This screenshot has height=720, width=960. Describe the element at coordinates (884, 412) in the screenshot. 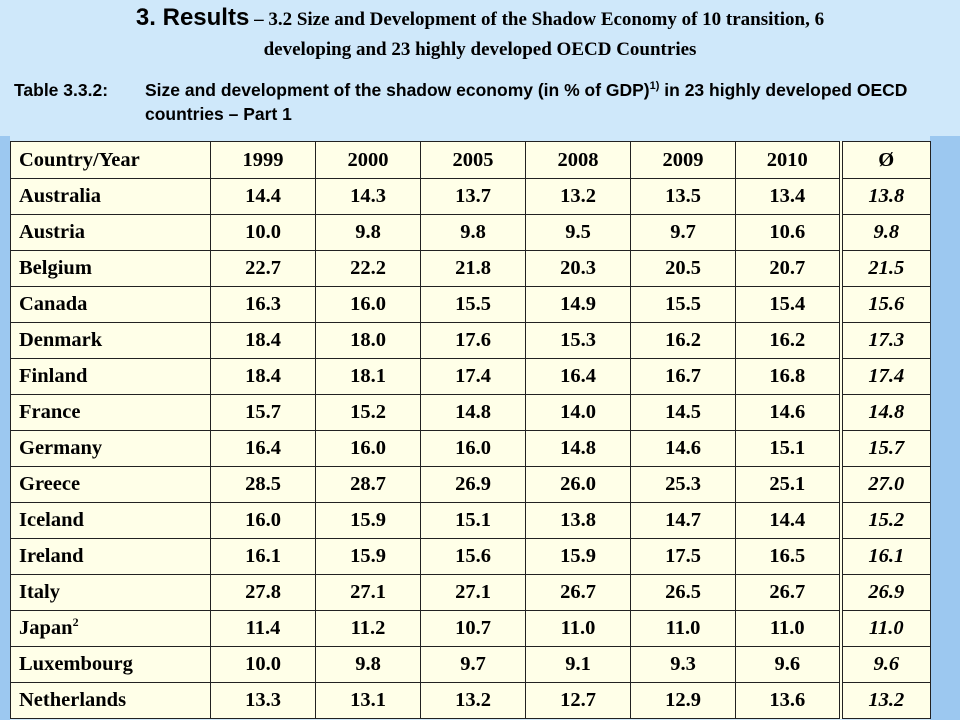

I see `average-cell: 14.8` at that location.